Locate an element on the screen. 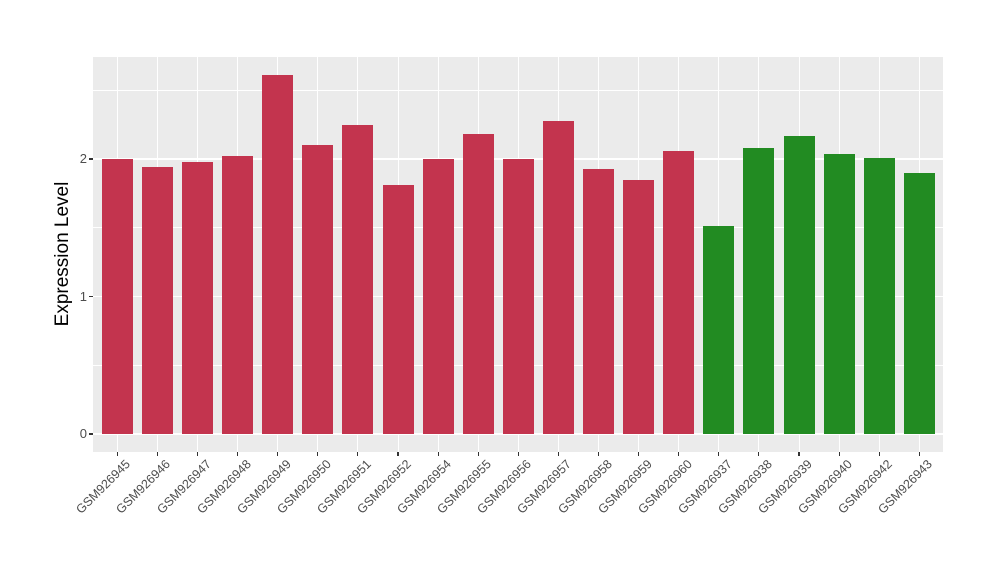 This screenshot has height=580, width=1000. y-axis-title: Expression Level is located at coordinates (62, 254).